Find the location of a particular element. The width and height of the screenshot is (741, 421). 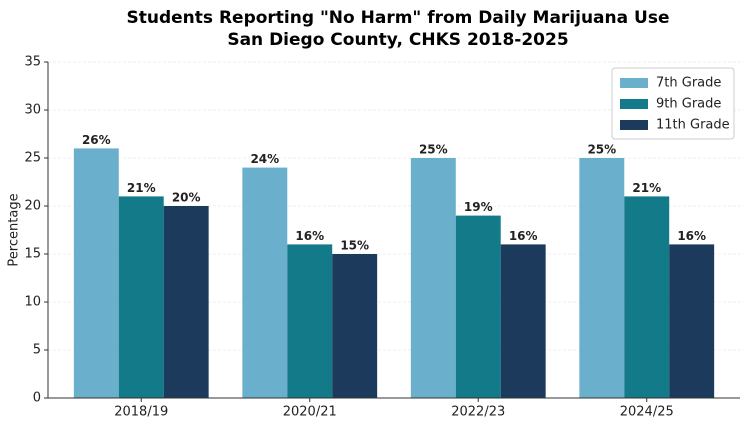

x-tick-label: 2018/19 is located at coordinates (141, 412).